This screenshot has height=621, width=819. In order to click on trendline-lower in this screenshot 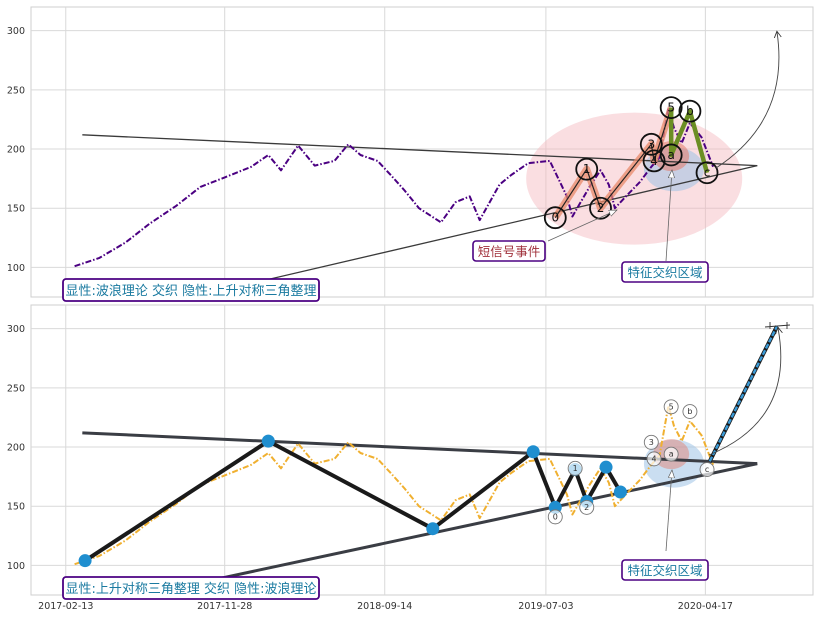, I will do `click(475, 231)`.